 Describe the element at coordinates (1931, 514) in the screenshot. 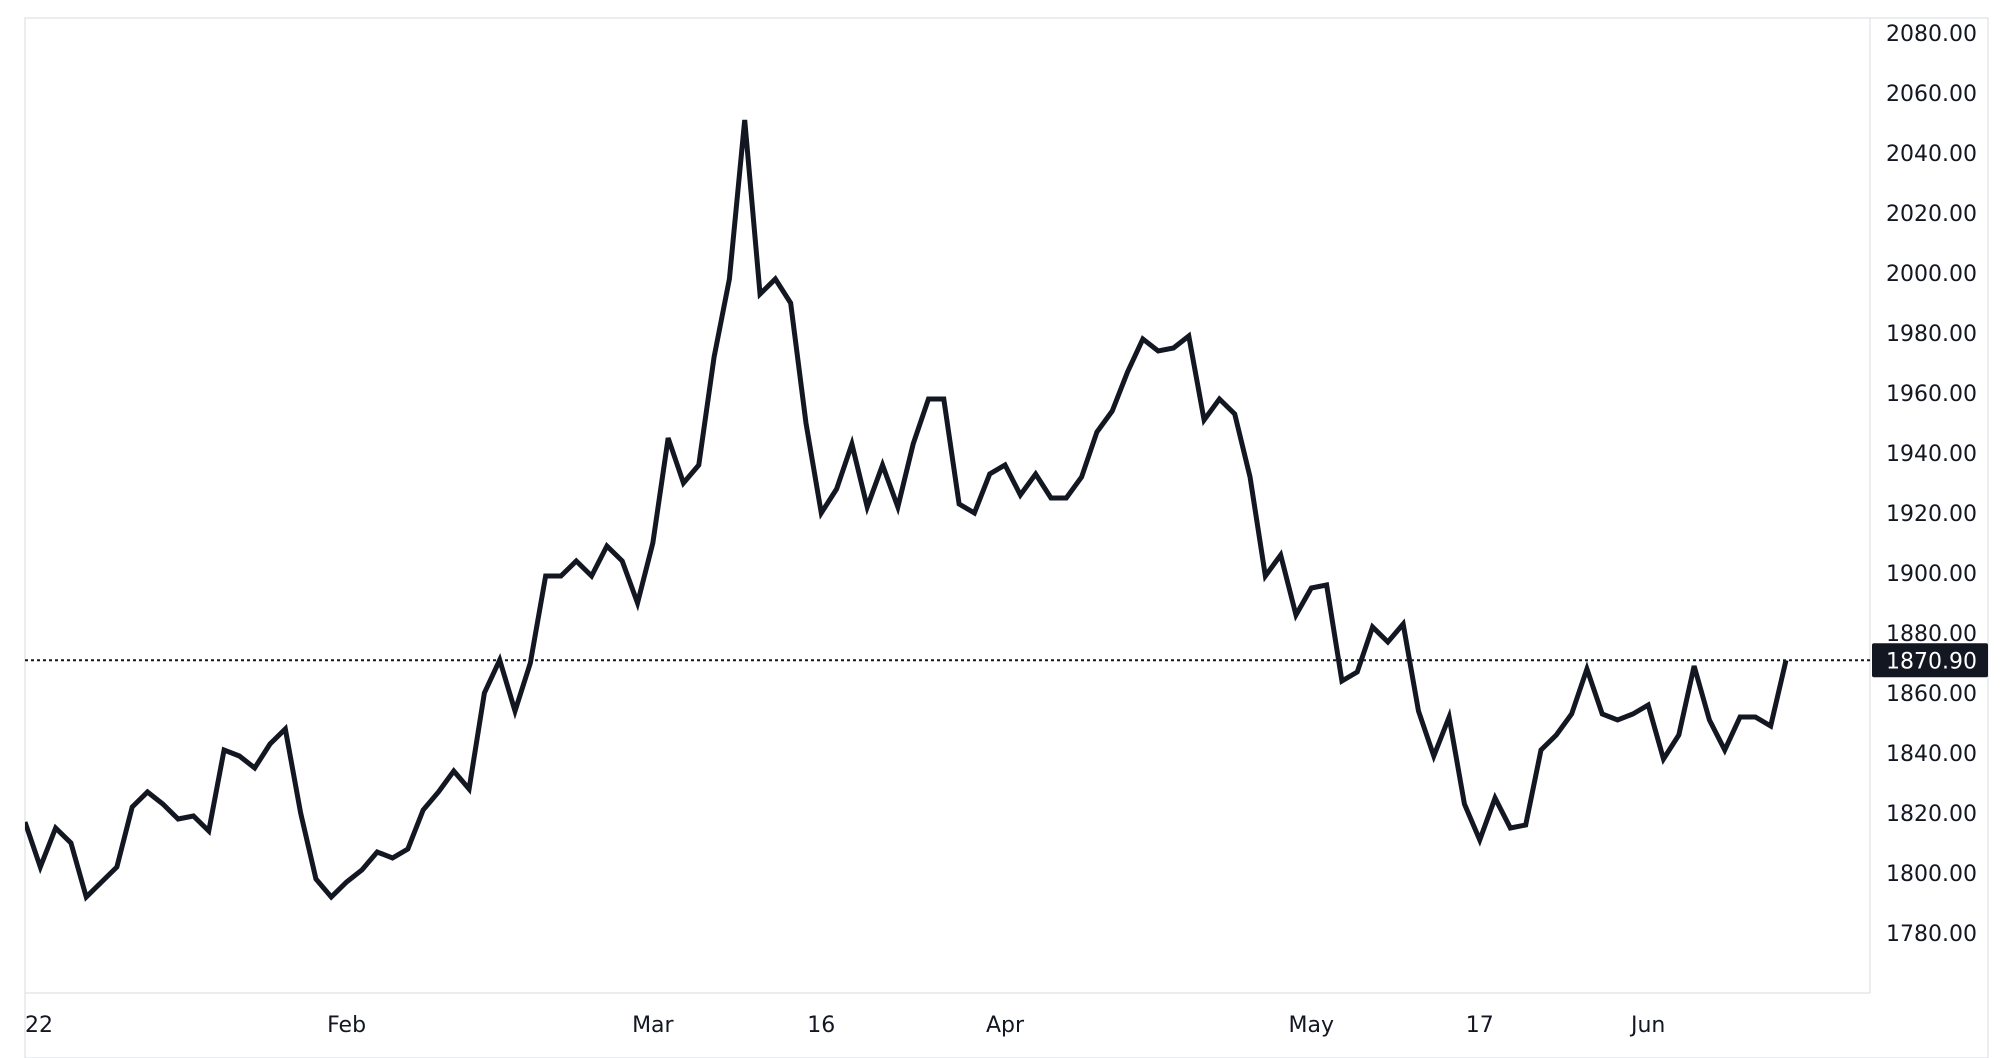

I see `price-tick-label: 1920.00` at that location.